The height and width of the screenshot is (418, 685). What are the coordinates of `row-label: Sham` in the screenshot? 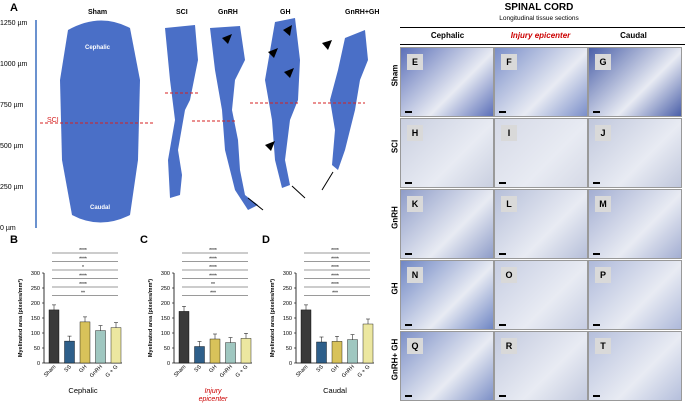 It's located at (395, 75).